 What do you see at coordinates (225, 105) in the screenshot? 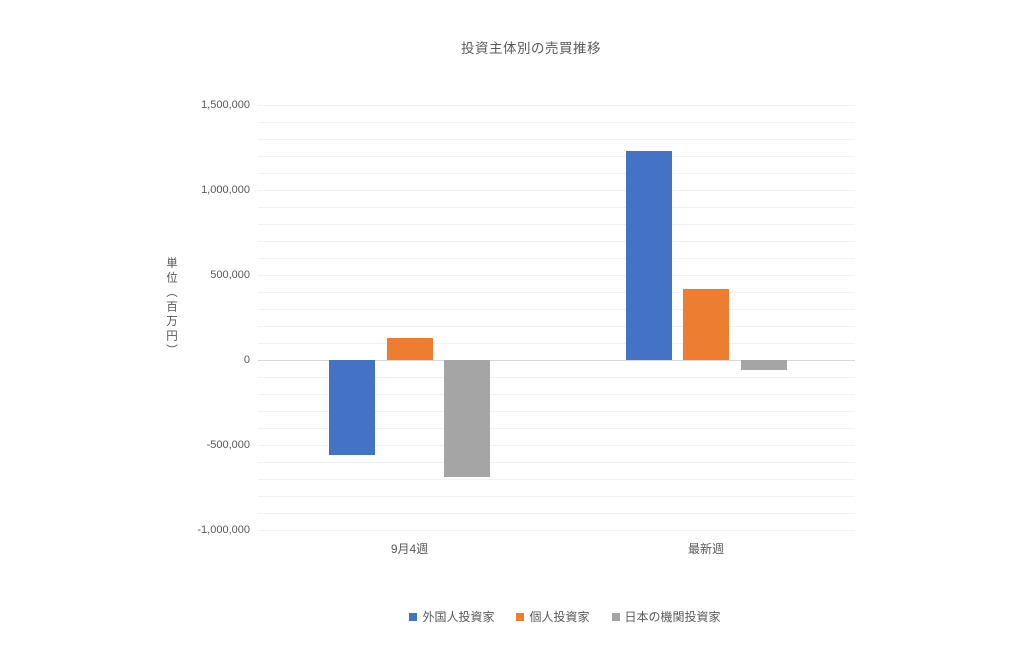
I see `y-tick-label: 1,500,000` at bounding box center [225, 105].